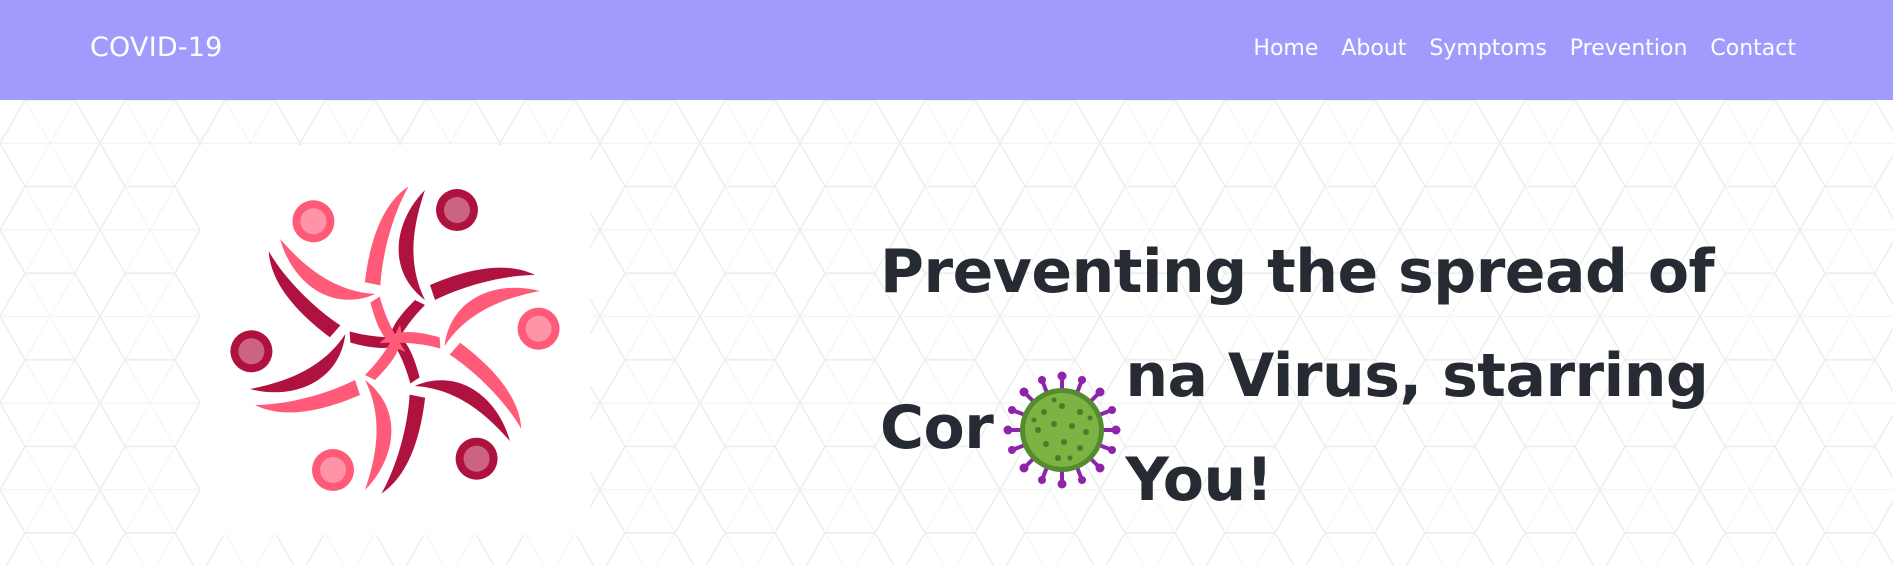 The width and height of the screenshot is (1893, 565). What do you see at coordinates (1297, 272) in the screenshot?
I see `headline-line-1: Preventing the spread of` at bounding box center [1297, 272].